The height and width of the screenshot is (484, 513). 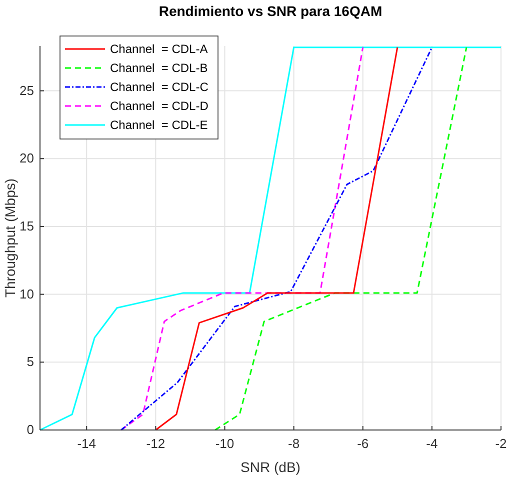 I want to click on y-tick-label: 15, so click(x=27, y=226).